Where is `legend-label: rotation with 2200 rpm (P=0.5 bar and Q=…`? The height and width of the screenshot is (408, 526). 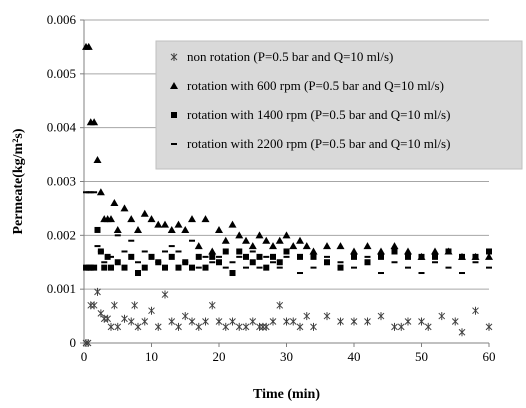 legend-label: rotation with 2200 rpm (P=0.5 bar and Q=… is located at coordinates (318, 143).